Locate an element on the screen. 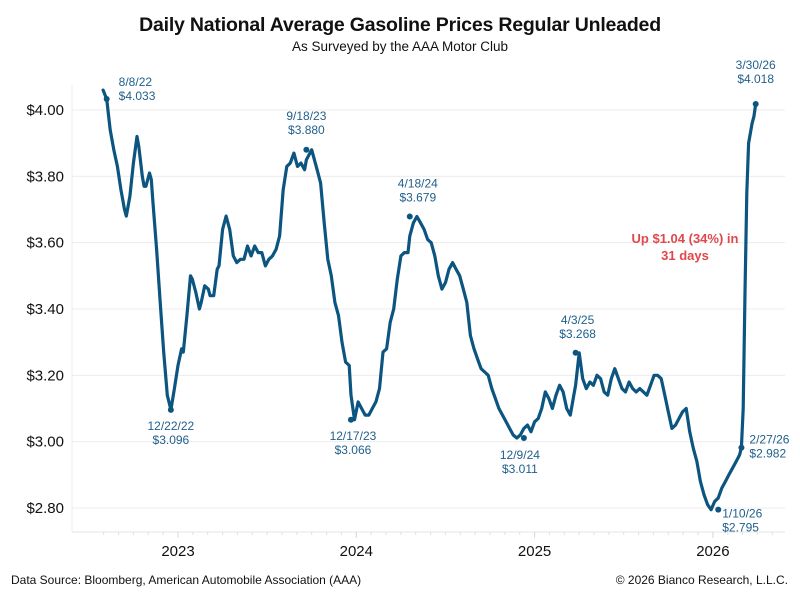 This screenshot has width=800, height=600. x-axis: 2023 2024 2025 2026 is located at coordinates (428, 545).